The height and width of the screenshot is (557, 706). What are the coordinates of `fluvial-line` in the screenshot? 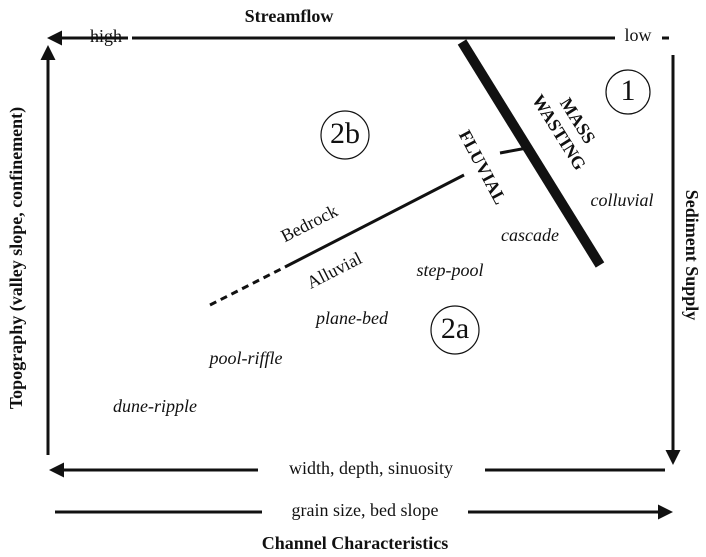 It's located at (374, 221).